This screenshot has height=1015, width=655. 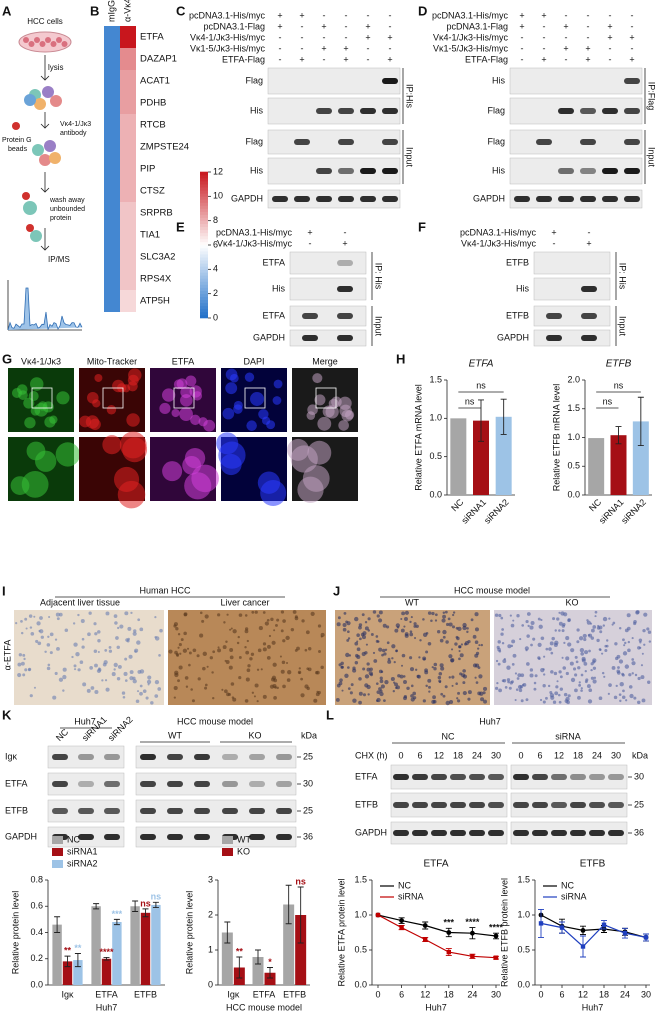 What do you see at coordinates (571, 602) in the screenshot?
I see `column-label: KO` at bounding box center [571, 602].